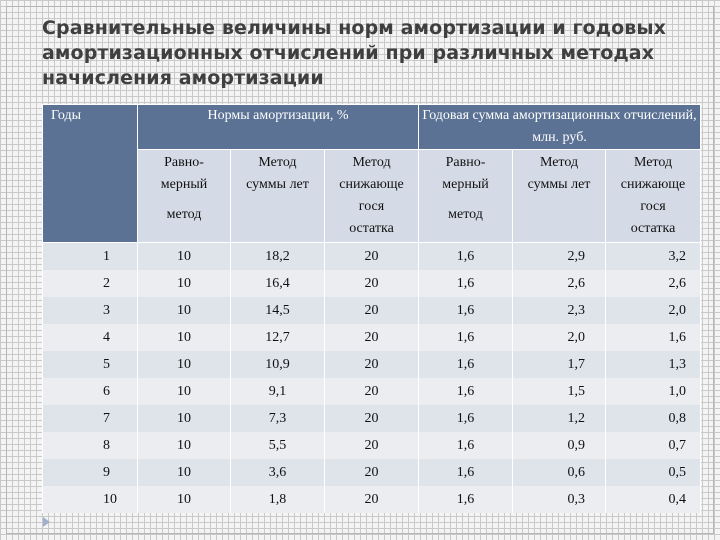  Describe the element at coordinates (90, 364) in the screenshot. I see `year-cell: 5` at that location.